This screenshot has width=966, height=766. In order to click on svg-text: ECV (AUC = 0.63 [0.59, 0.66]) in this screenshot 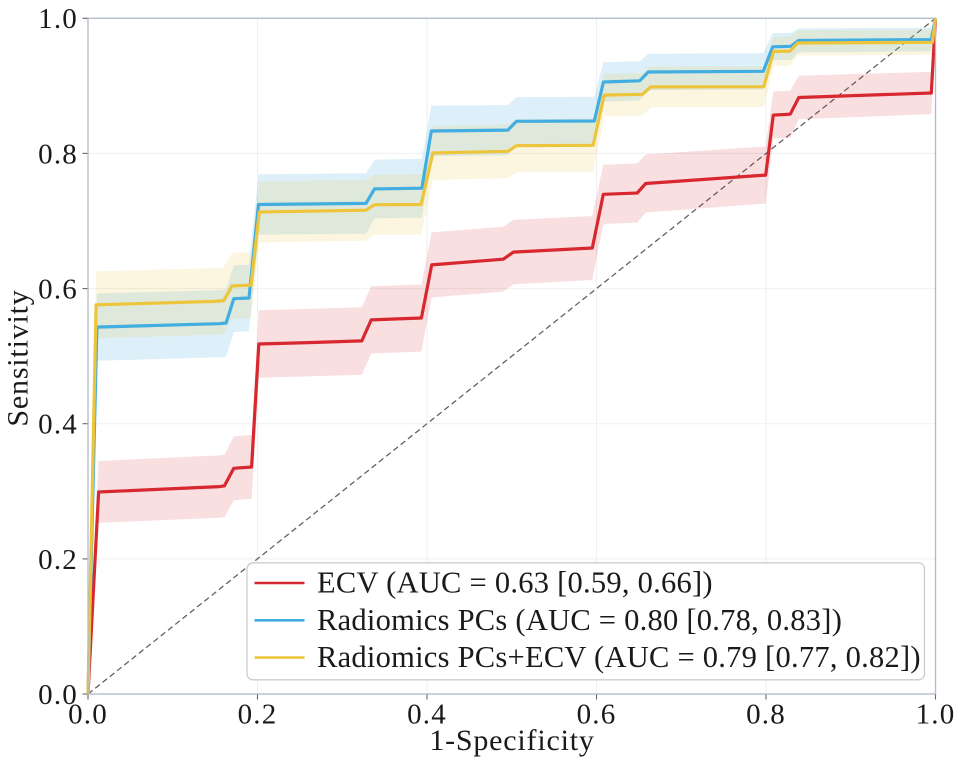, I will do `click(515, 583)`.